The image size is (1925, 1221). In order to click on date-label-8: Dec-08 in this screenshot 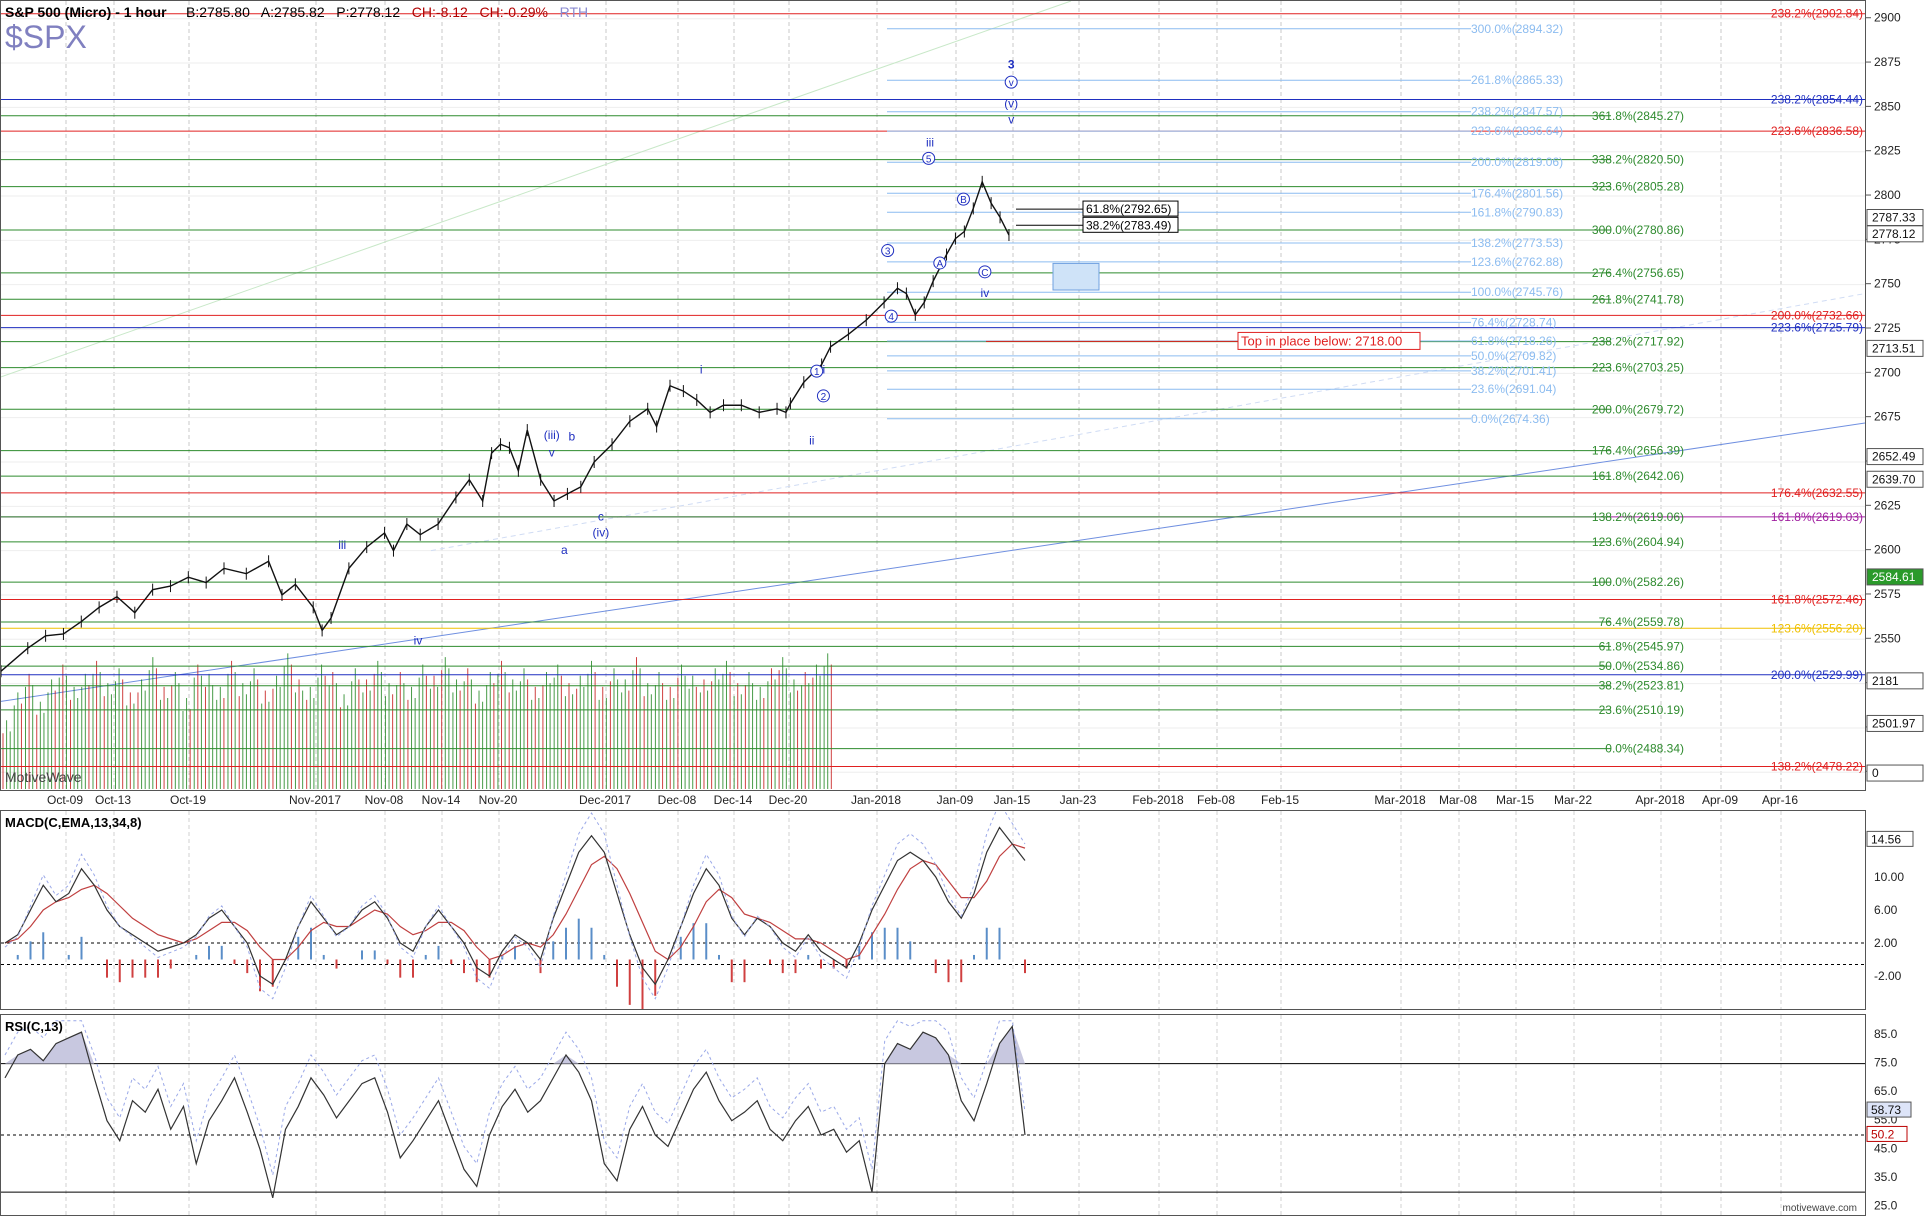, I will do `click(677, 800)`.